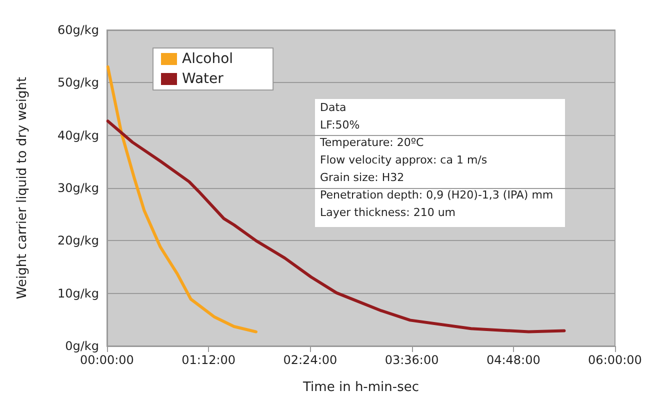  What do you see at coordinates (78, 83) in the screenshot?
I see `y-tick-label: 50g/kg` at bounding box center [78, 83].